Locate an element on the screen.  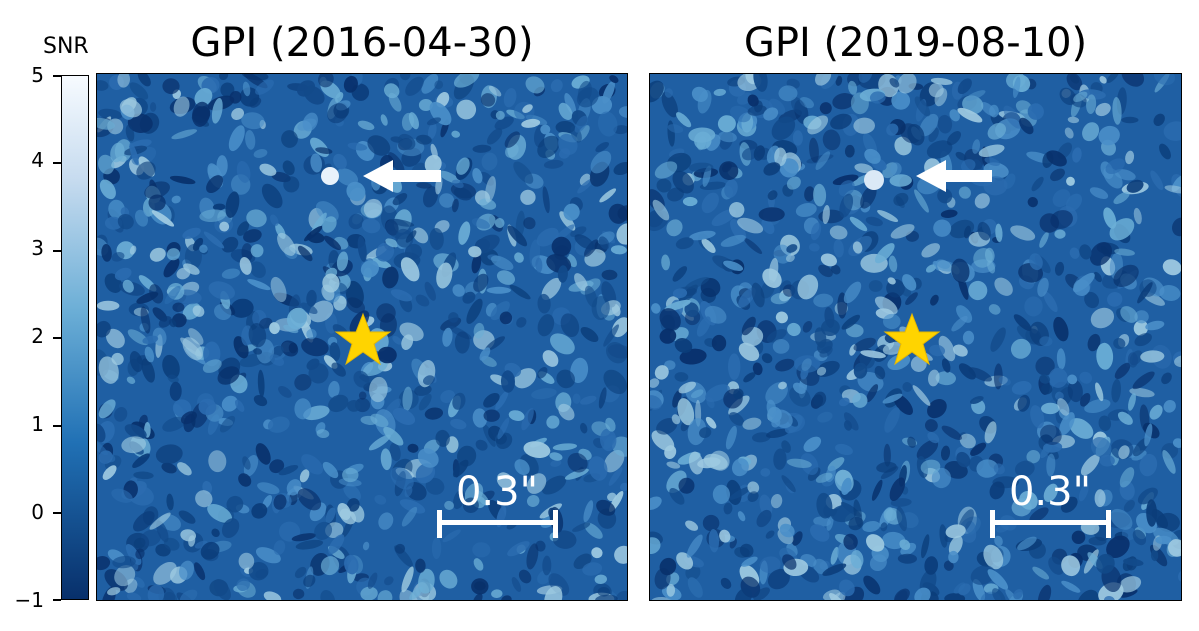
colorbar-title: SNR is located at coordinates (66, 46).